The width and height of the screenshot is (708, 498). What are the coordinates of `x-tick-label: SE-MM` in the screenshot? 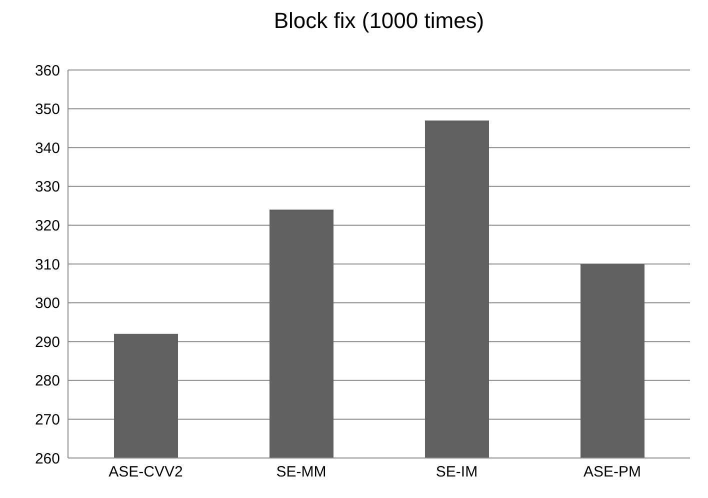 It's located at (301, 472).